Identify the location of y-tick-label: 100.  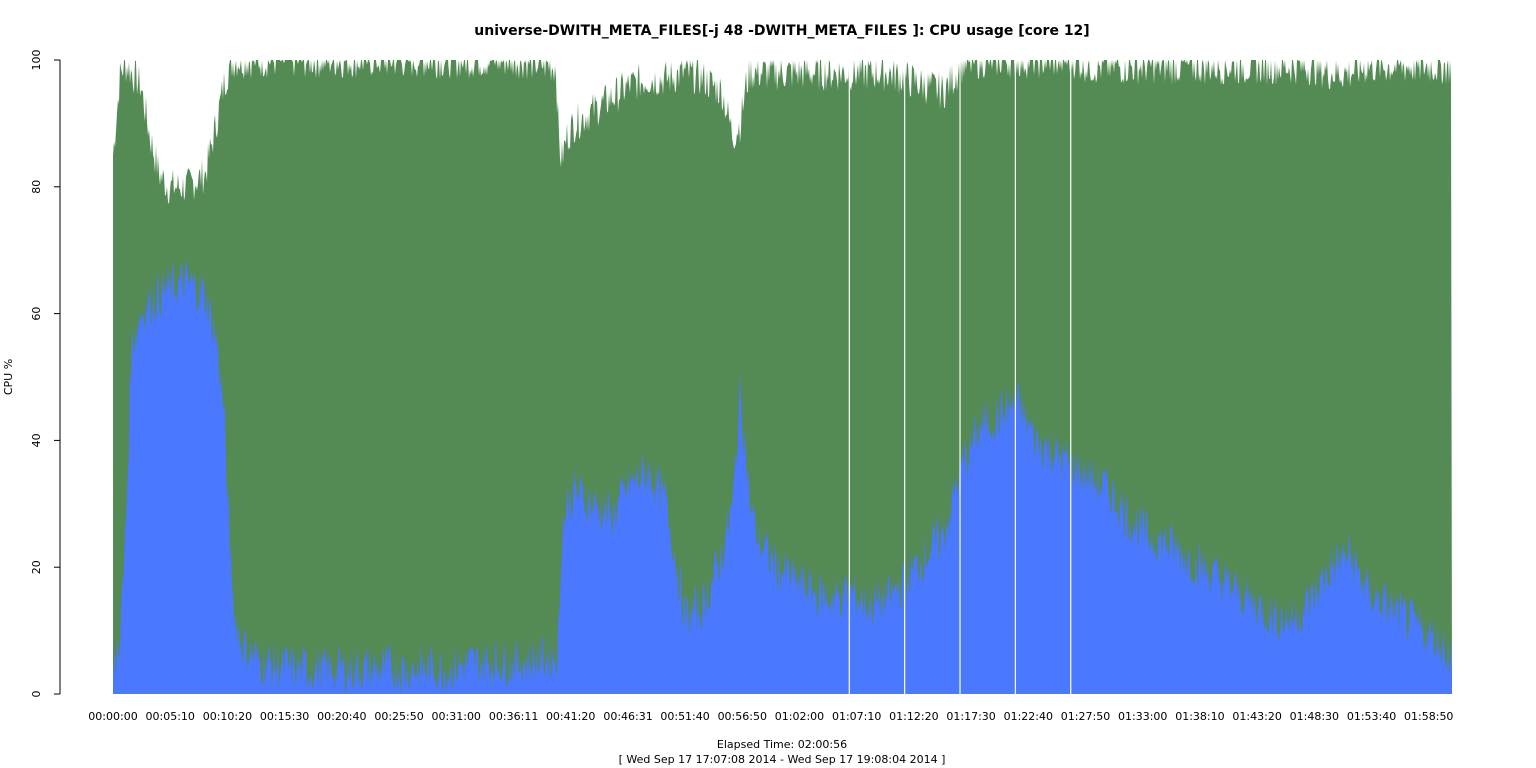
(36, 60).